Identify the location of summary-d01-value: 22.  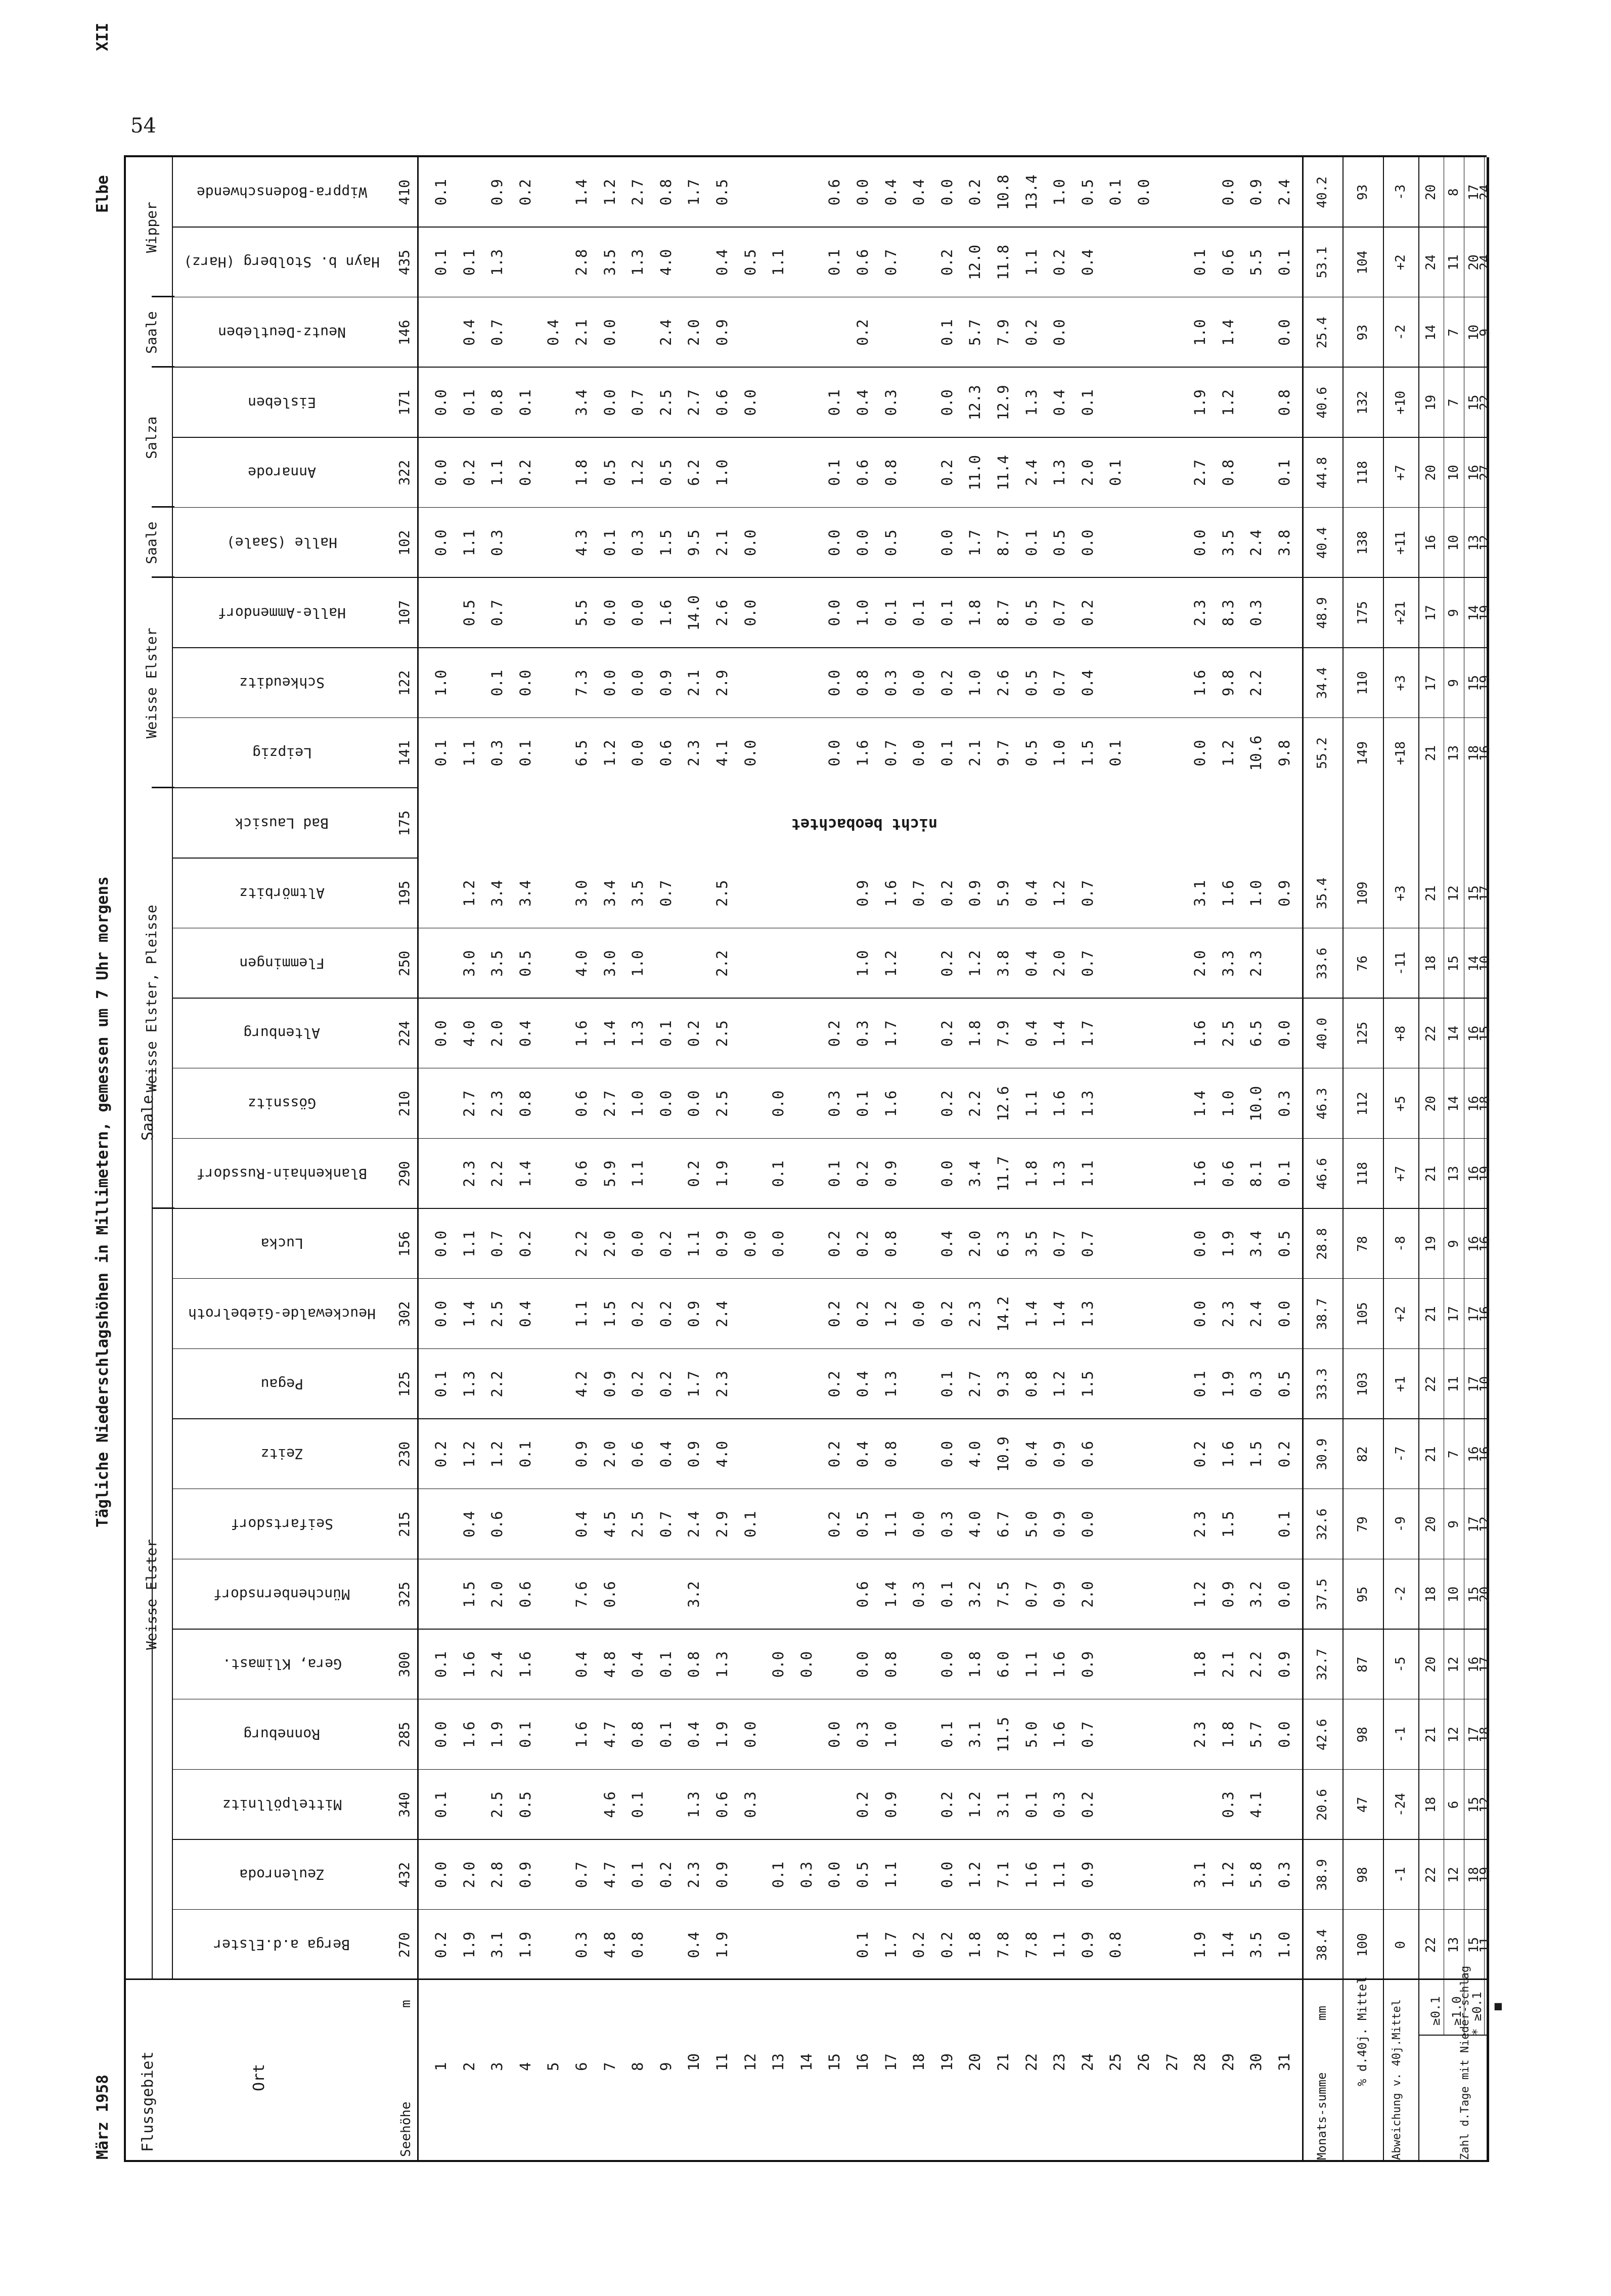
(1431, 1945).